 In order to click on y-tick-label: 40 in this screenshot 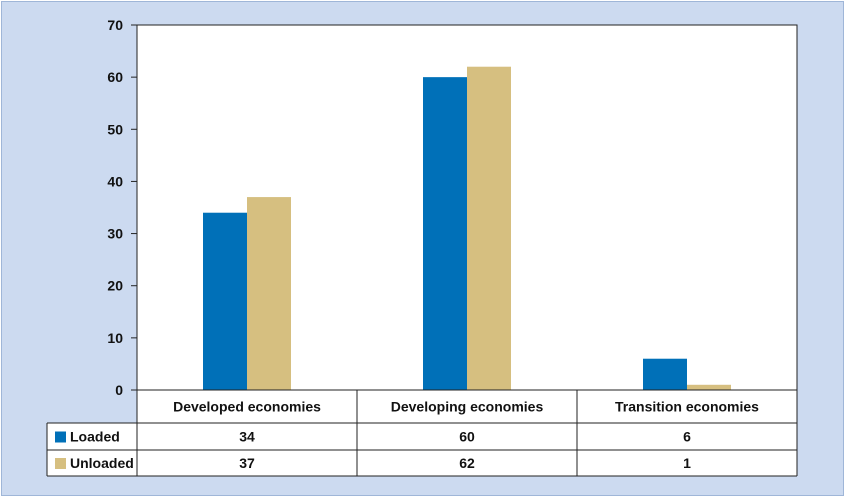, I will do `click(115, 181)`.